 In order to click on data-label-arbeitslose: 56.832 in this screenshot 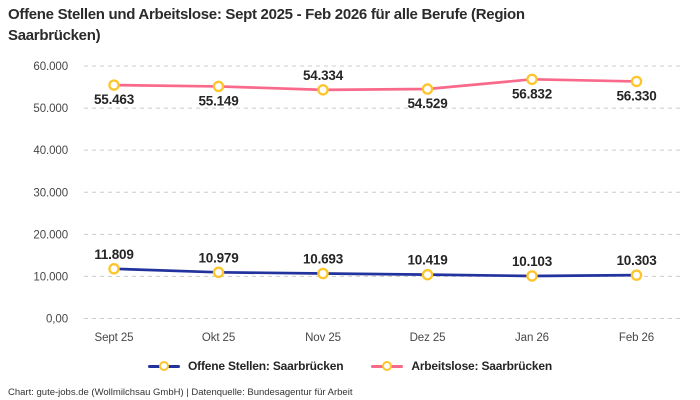, I will do `click(532, 93)`.